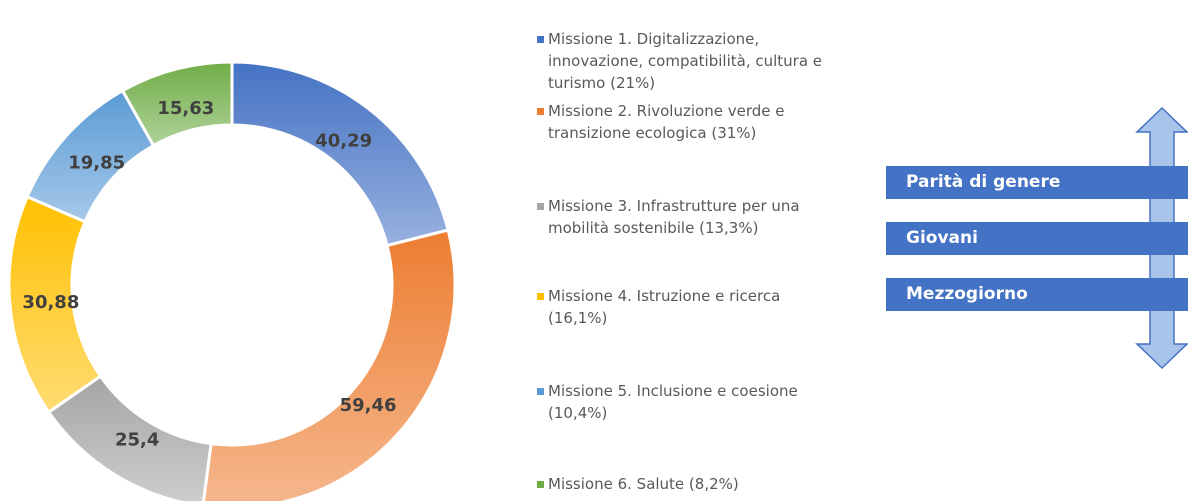  I want to click on data-label: 19,85, so click(96, 162).